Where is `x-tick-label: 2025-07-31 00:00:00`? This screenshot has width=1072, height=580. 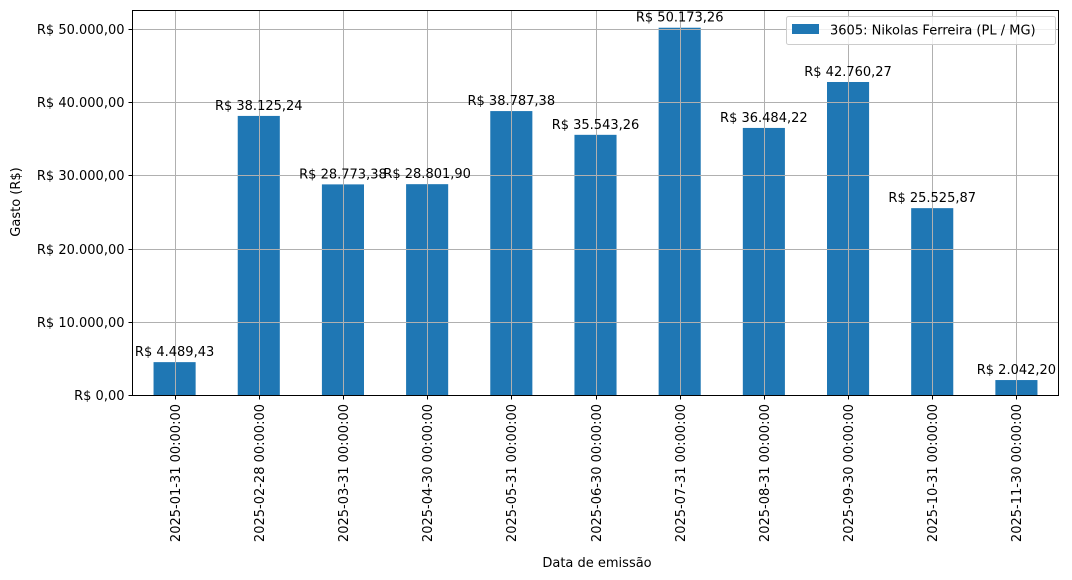
x-tick-label: 2025-07-31 00:00:00 is located at coordinates (681, 473).